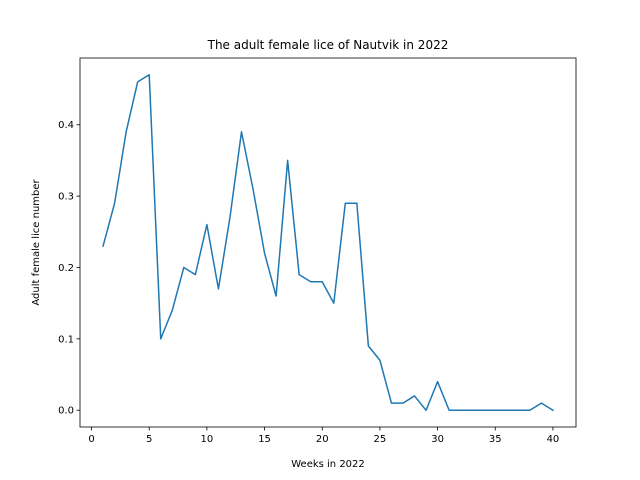  I want to click on x-axis: 0 5 10 15 20 25 30 35 40, so click(323, 436).